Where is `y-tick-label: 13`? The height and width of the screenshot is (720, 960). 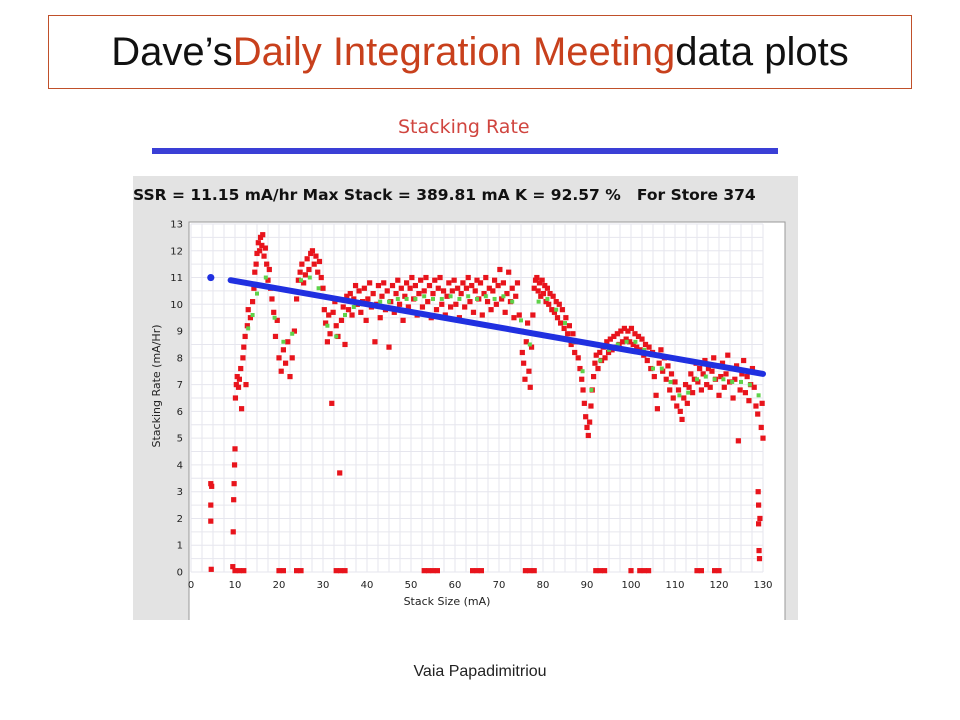 y-tick-label: 13 is located at coordinates (176, 225).